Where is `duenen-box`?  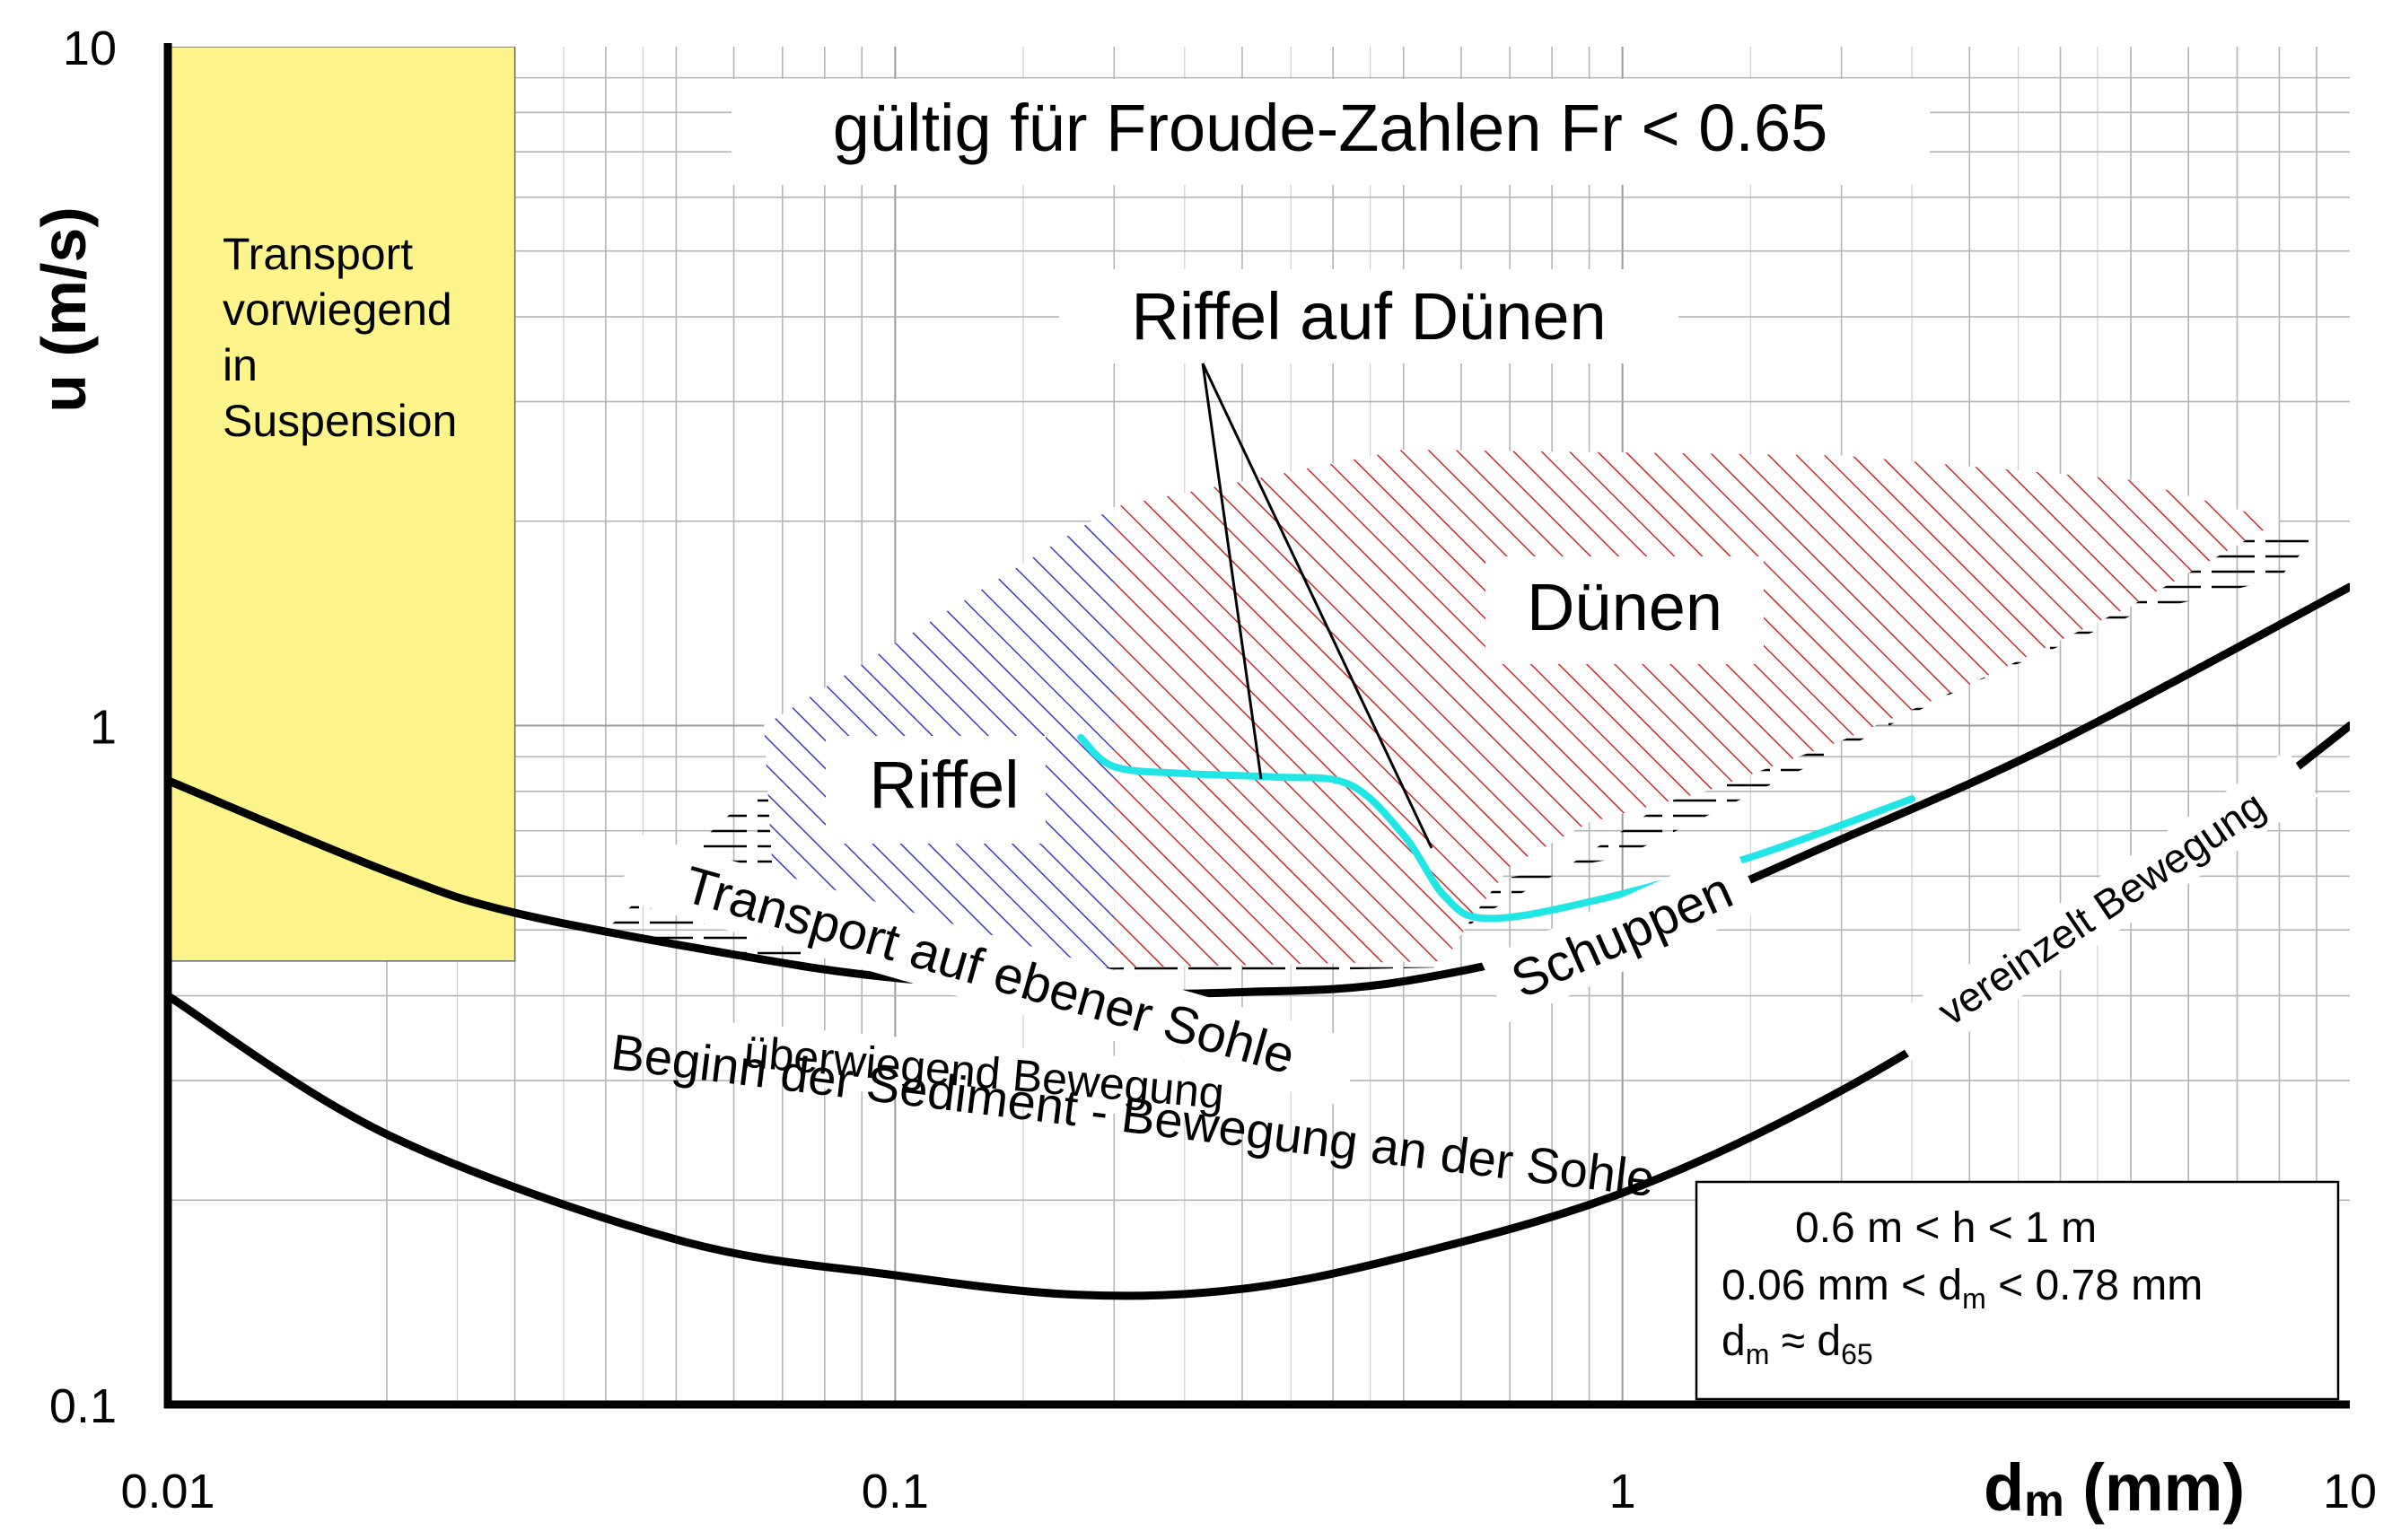
duenen-box is located at coordinates (1624, 610).